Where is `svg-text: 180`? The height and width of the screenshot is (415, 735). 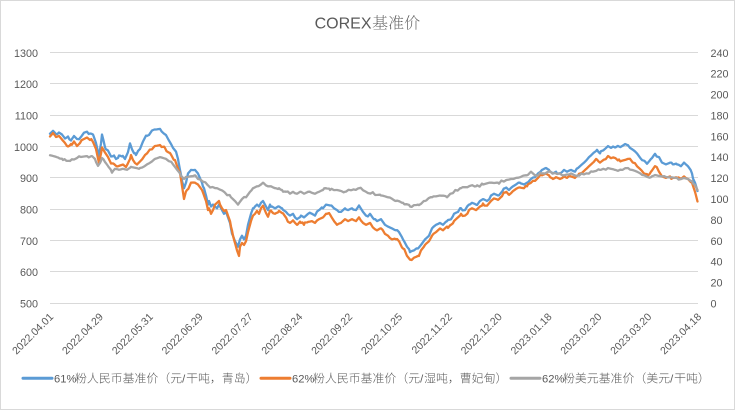 svg-text: 180 is located at coordinates (720, 116).